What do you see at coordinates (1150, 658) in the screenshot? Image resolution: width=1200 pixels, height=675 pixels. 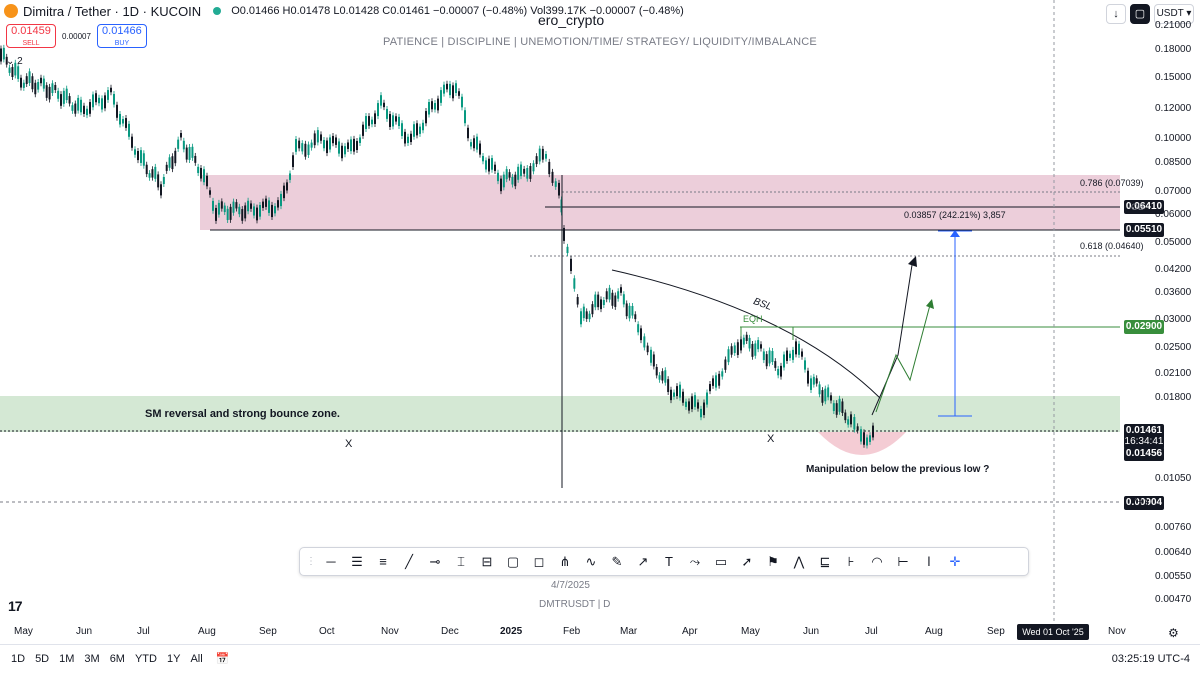 I see `clock: 03:25:19 UTC-4` at bounding box center [1150, 658].